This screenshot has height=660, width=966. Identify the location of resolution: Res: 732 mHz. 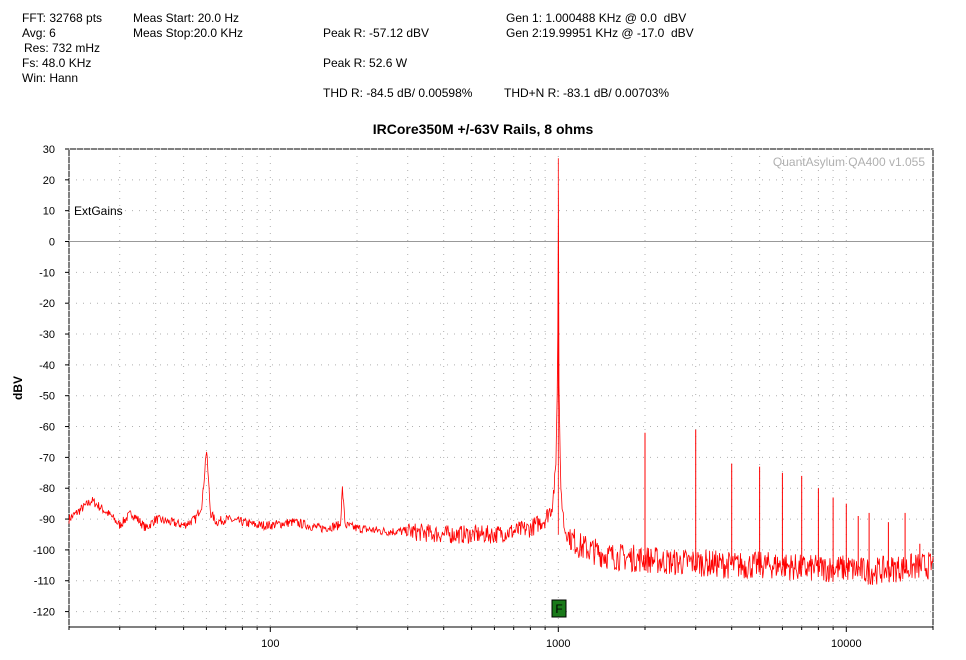
(62, 48).